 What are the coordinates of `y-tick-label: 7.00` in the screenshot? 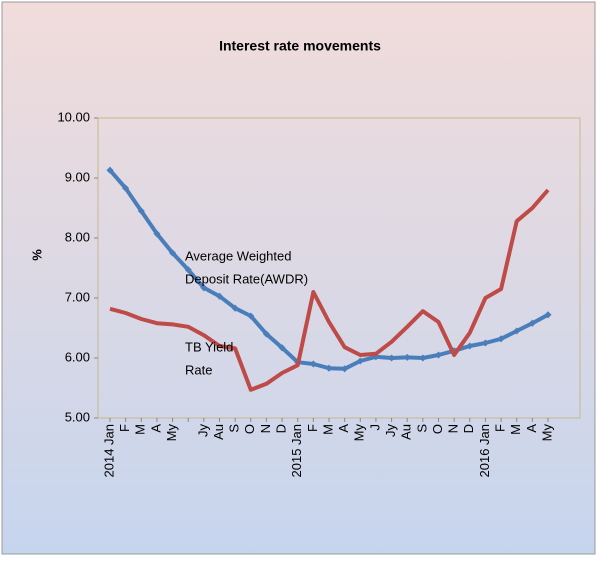 It's located at (77, 296).